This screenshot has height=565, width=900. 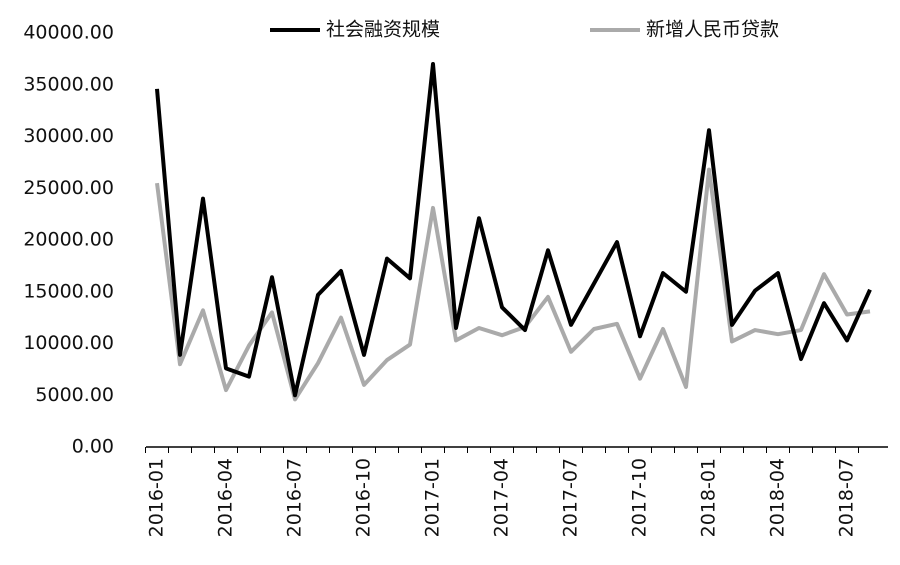 I want to click on y-tick-label: 35000.00, so click(x=68, y=84).